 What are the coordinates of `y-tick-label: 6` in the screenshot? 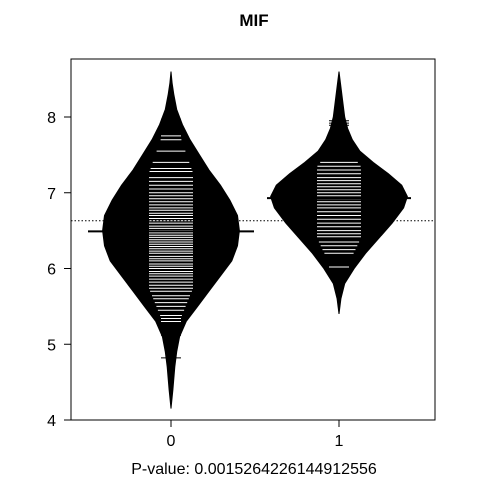 It's located at (51, 270).